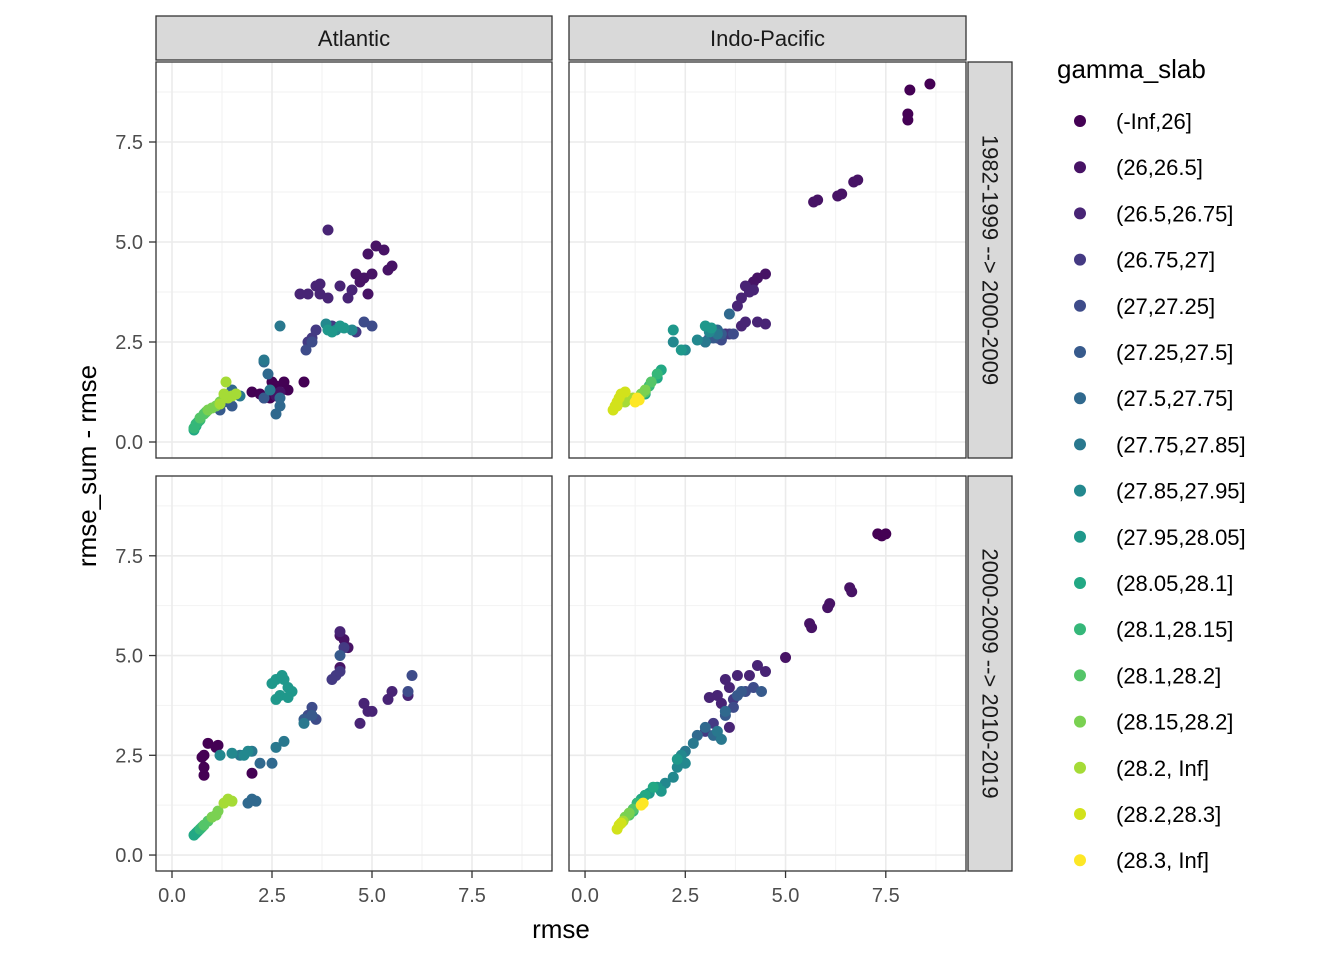 Image resolution: width=1344 pixels, height=960 pixels. What do you see at coordinates (1168, 675) in the screenshot?
I see `legend-label: (28.1,28.2]` at bounding box center [1168, 675].